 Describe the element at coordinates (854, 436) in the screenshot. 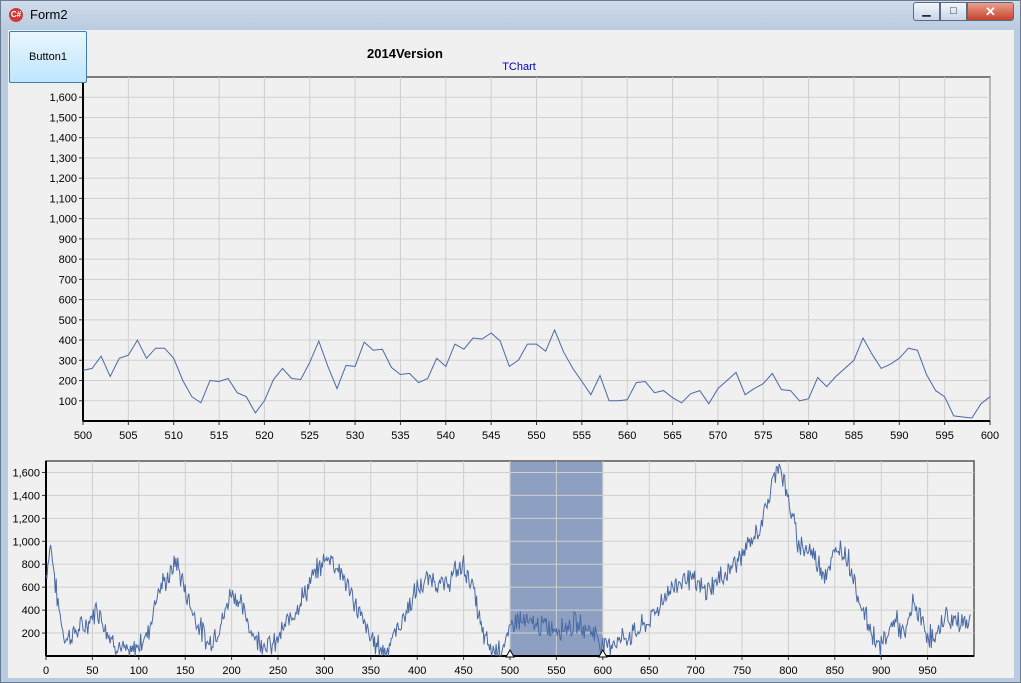

I see `x-tick-label: 585` at that location.